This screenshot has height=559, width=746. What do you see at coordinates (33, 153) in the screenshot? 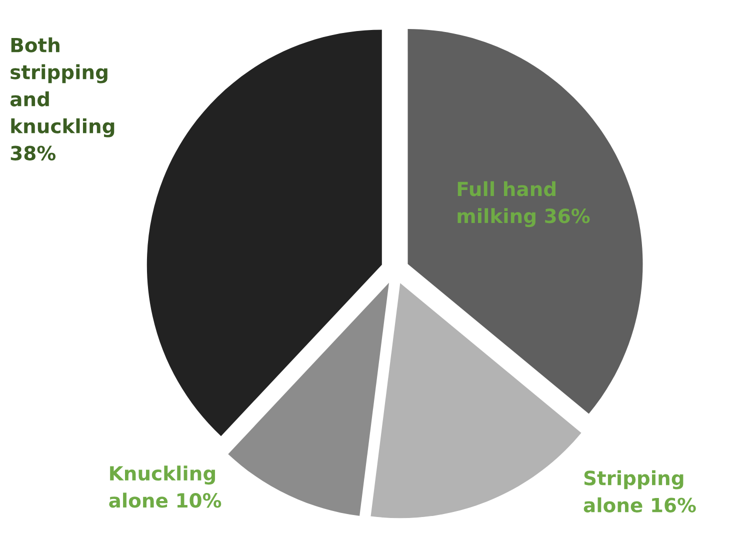
I see `data-label: 38%` at bounding box center [33, 153].